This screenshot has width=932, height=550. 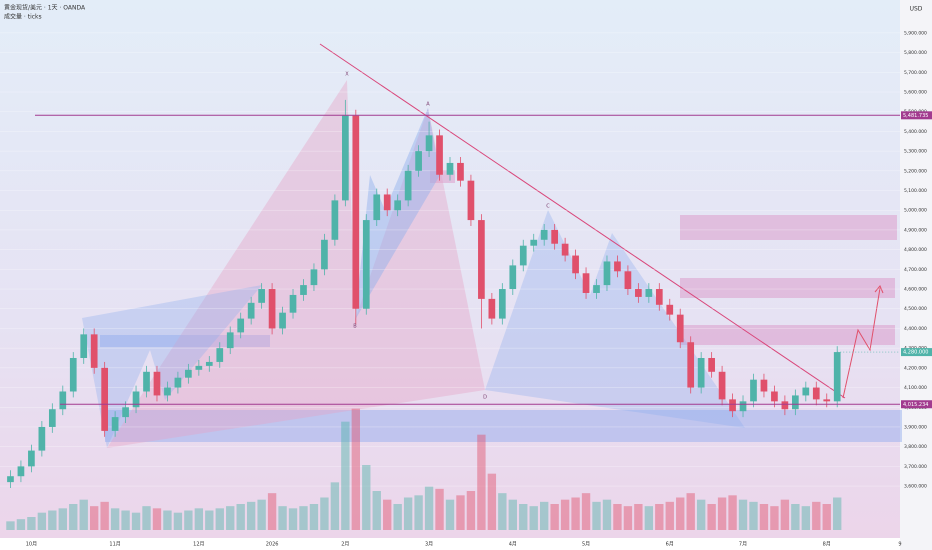 I want to click on x-tick-label: 6月, so click(x=670, y=545).